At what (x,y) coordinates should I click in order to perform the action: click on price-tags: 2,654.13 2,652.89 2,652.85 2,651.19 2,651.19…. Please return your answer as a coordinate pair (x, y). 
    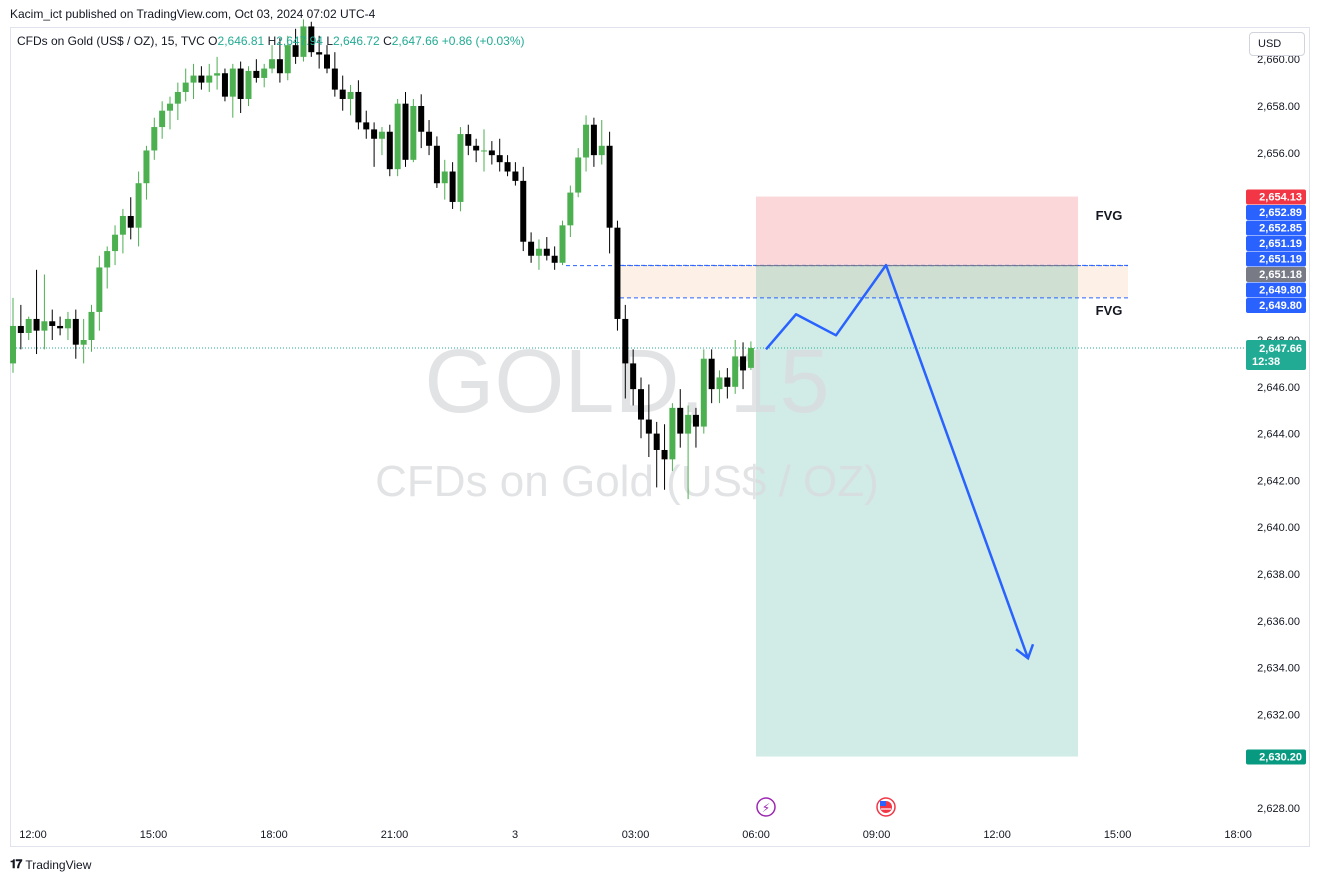
    Looking at the image, I should click on (1276, 477).